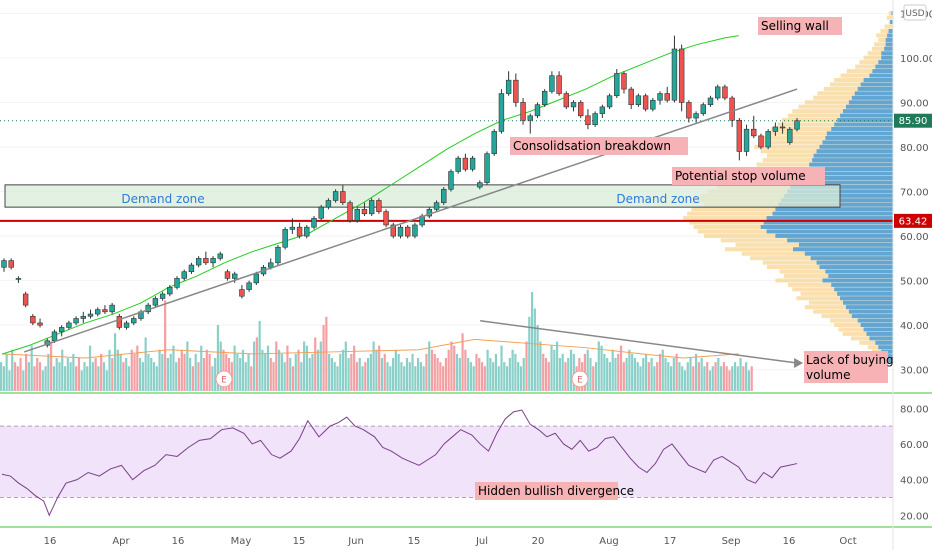 This screenshot has width=932, height=550. I want to click on demand-zone-label-right: Demand zone, so click(657, 199).